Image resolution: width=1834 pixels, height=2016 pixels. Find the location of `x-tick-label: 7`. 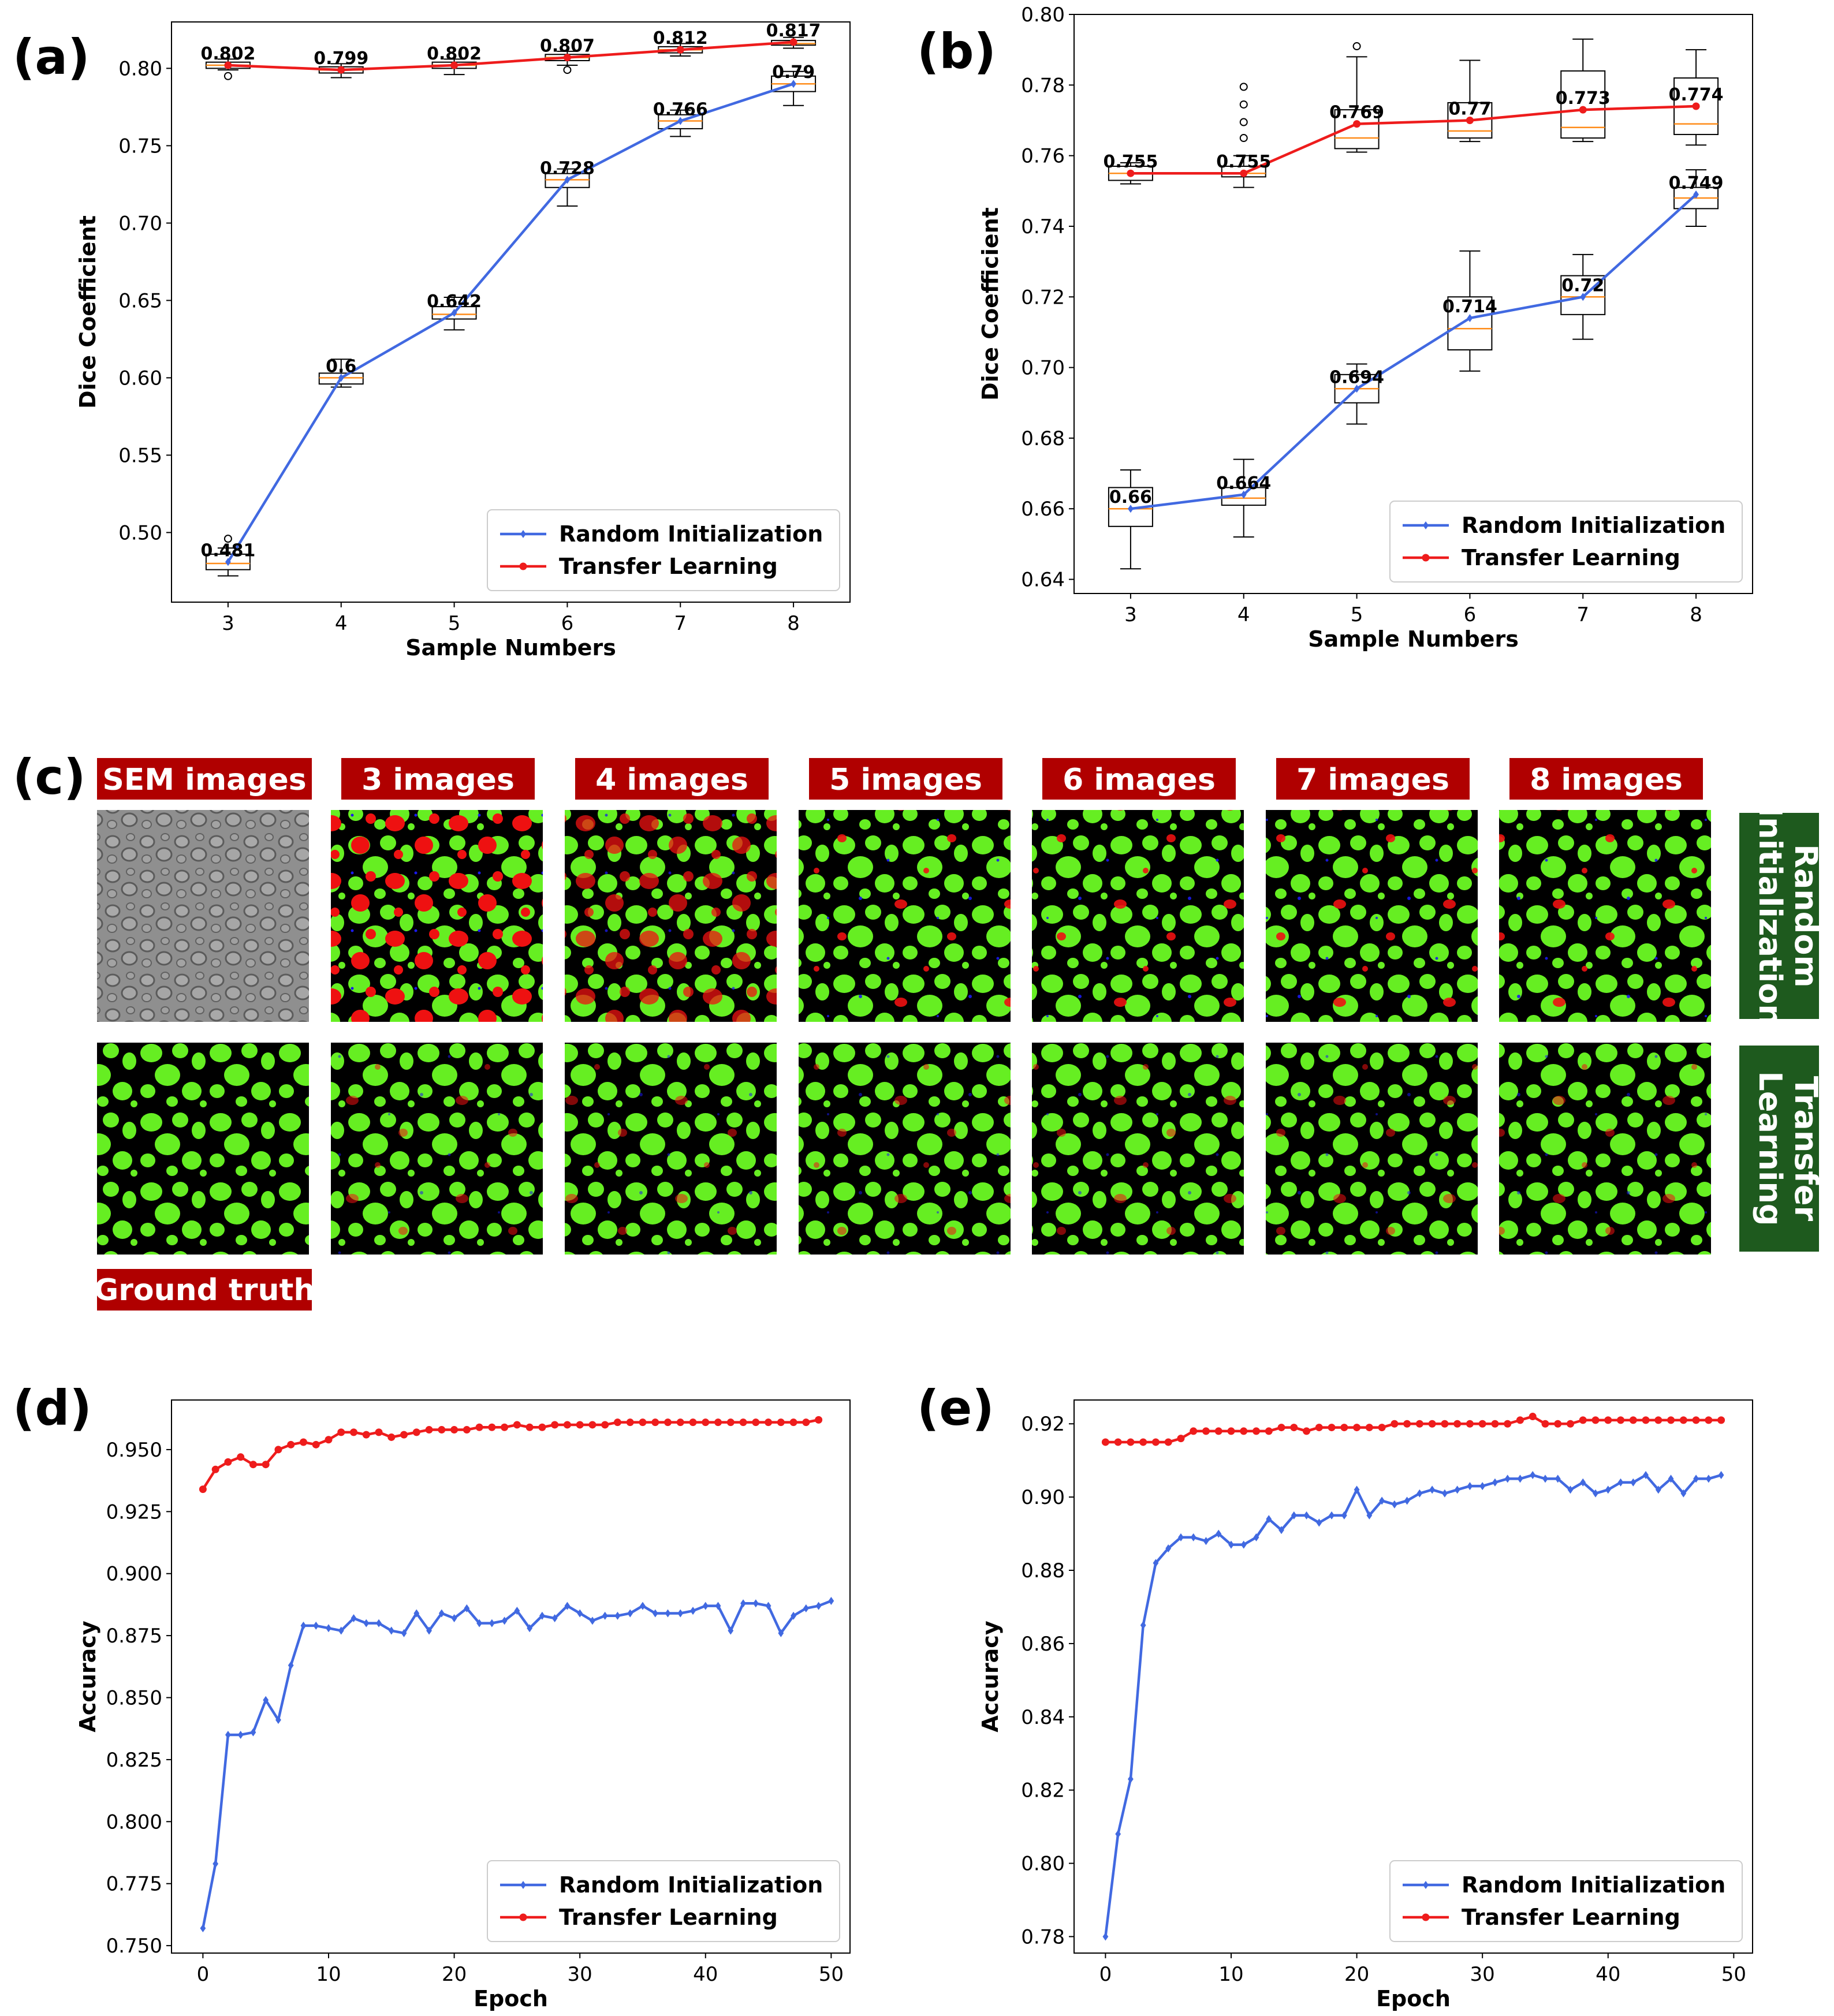

x-tick-label: 7 is located at coordinates (680, 623).